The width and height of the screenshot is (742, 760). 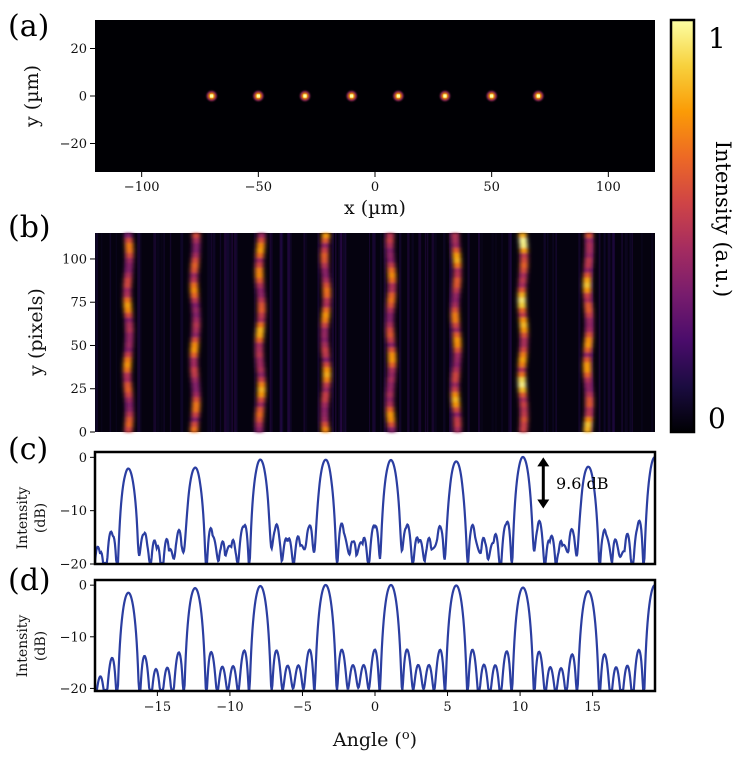 What do you see at coordinates (375, 509) in the screenshot?
I see `panel-c-series-line` at bounding box center [375, 509].